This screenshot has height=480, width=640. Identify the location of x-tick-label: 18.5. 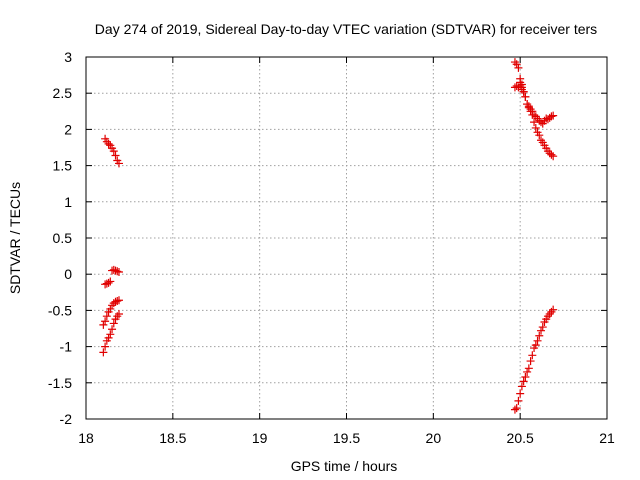
(172, 438).